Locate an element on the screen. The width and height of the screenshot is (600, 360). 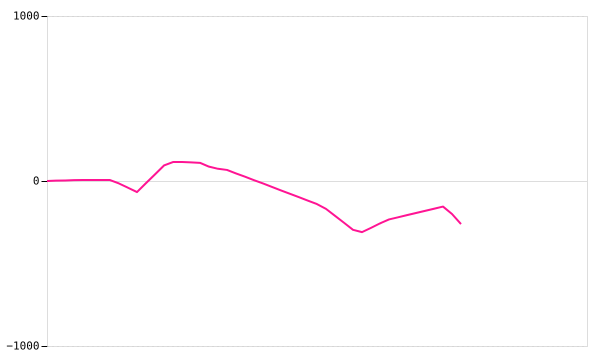
y-tick-label: 1000 is located at coordinates (26, 16).